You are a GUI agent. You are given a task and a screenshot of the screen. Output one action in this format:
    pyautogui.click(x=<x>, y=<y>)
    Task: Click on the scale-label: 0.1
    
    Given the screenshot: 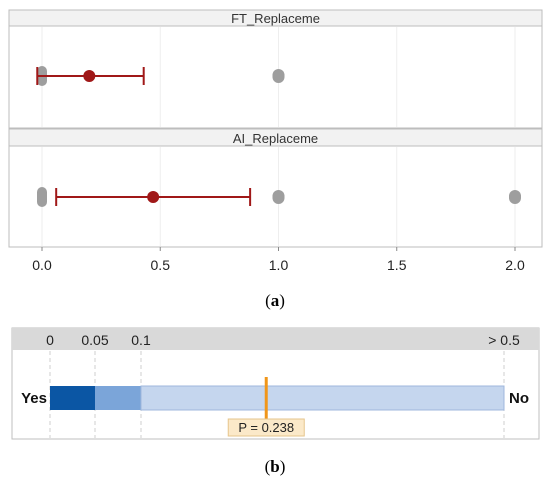 What is the action you would take?
    pyautogui.click(x=141, y=340)
    